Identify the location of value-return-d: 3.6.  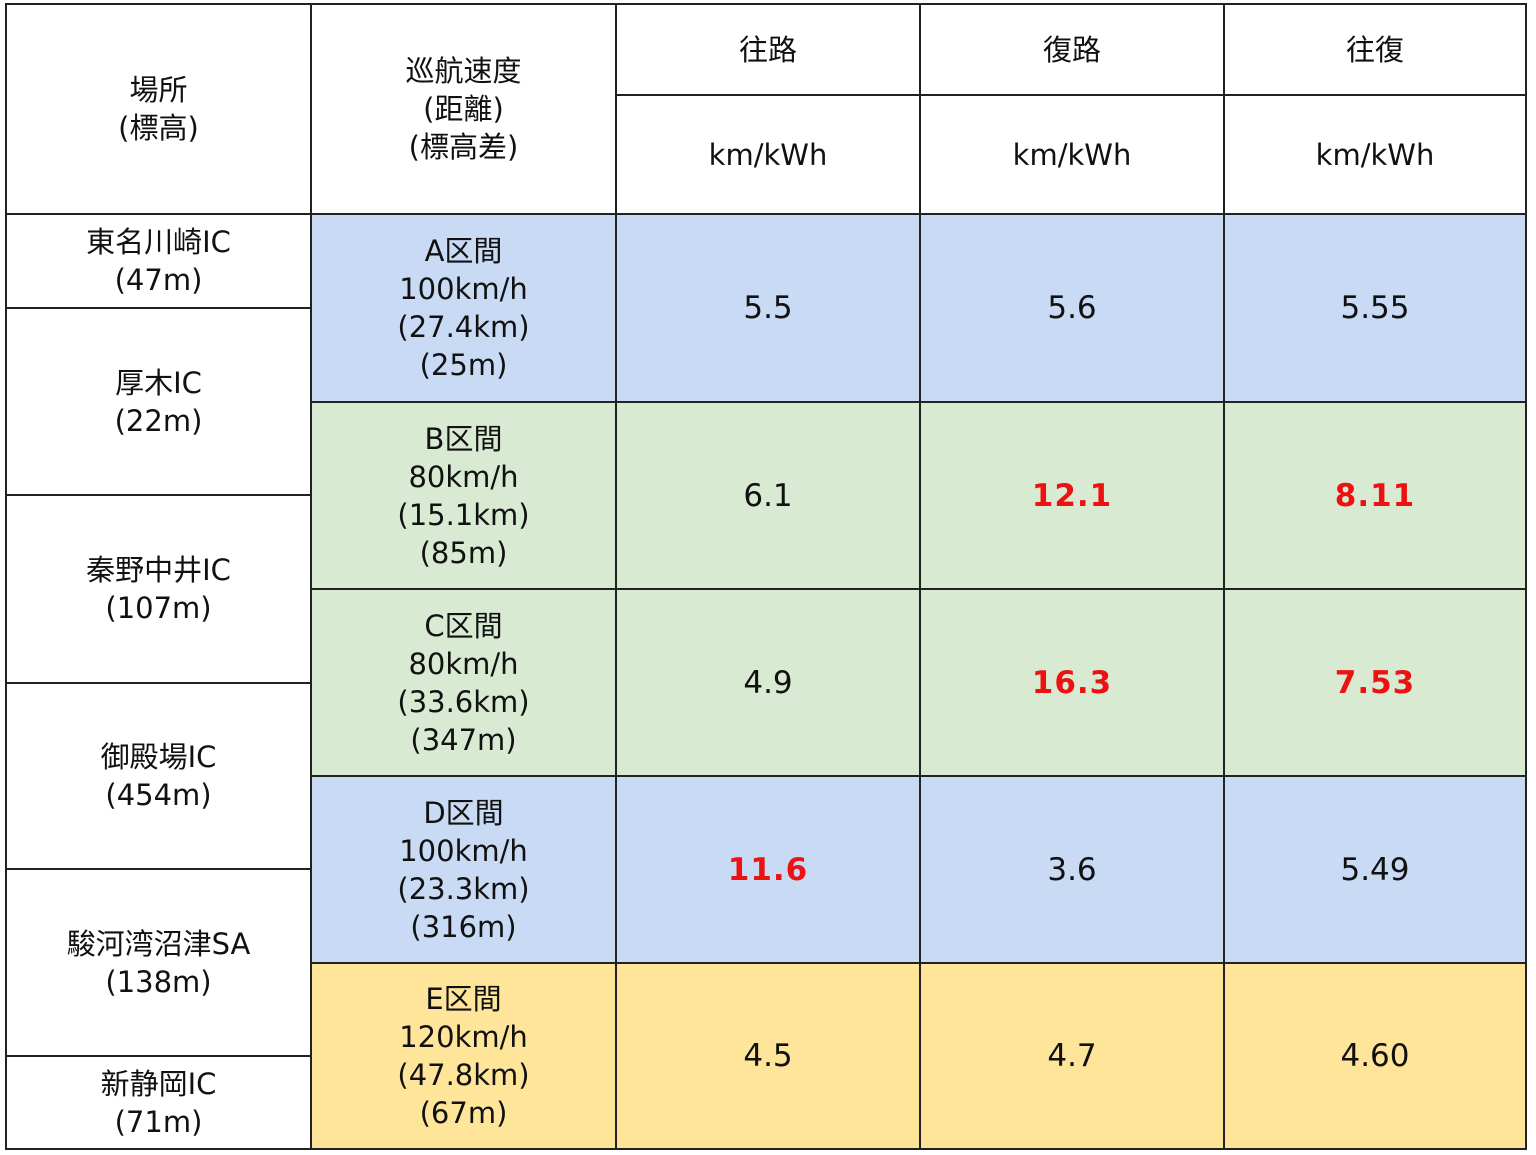
(1073, 870).